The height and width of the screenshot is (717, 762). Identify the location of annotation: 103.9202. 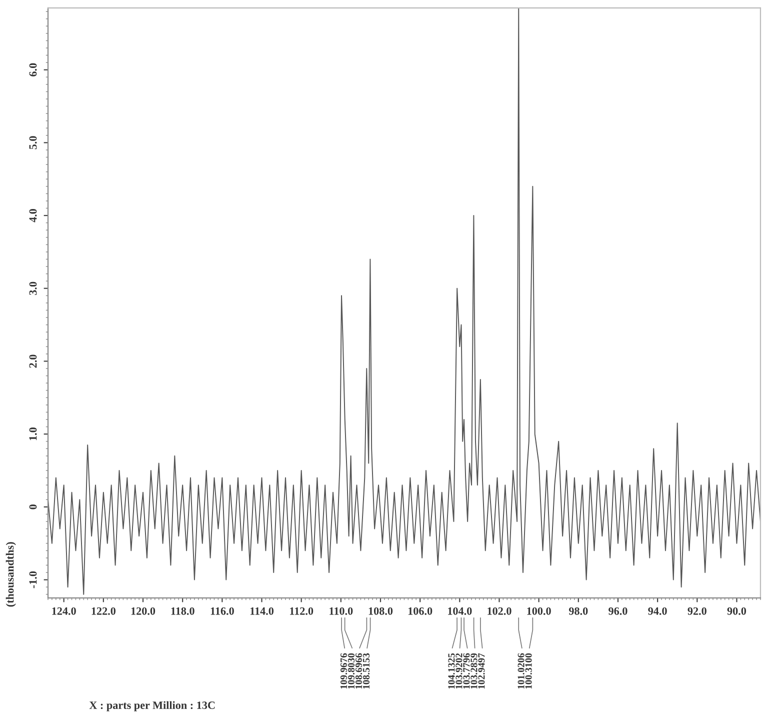
(459, 671).